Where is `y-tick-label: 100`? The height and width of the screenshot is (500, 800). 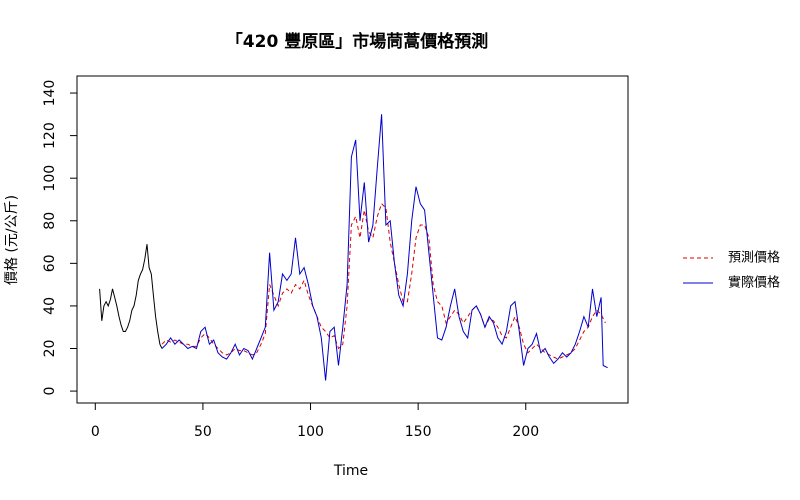
y-tick-label: 100 is located at coordinates (50, 178).